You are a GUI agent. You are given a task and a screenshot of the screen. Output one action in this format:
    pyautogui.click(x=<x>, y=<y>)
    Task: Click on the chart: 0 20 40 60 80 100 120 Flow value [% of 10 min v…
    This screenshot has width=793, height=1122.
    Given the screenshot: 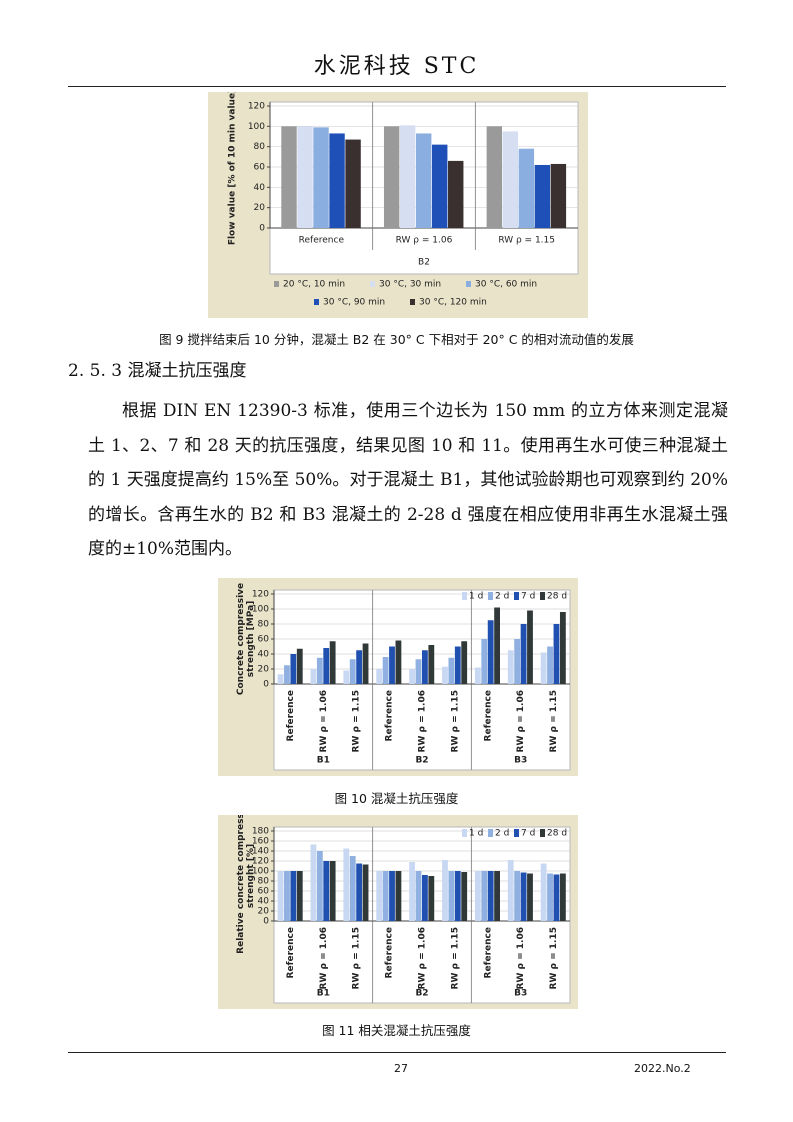 What is the action you would take?
    pyautogui.click(x=398, y=205)
    